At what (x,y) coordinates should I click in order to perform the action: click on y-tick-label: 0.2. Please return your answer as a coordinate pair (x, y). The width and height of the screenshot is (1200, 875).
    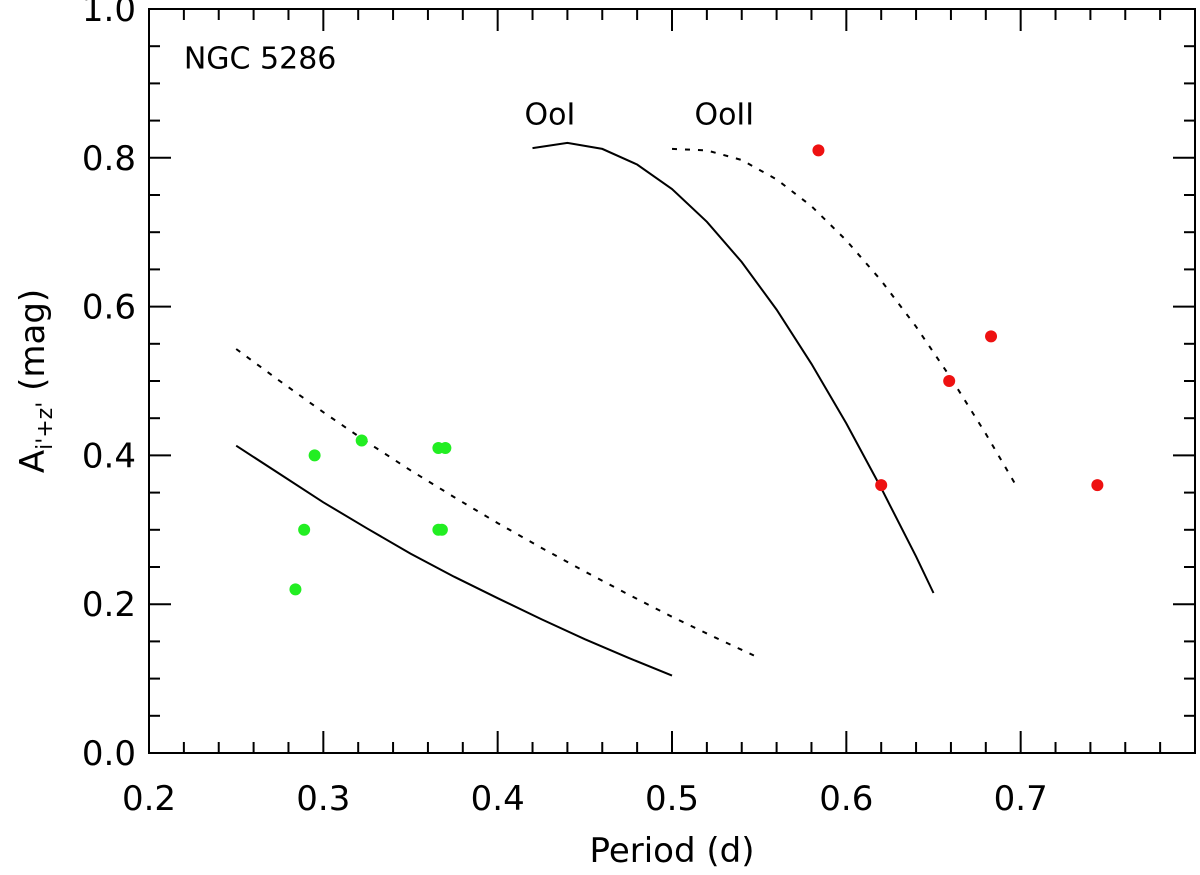
    Looking at the image, I should click on (109, 605).